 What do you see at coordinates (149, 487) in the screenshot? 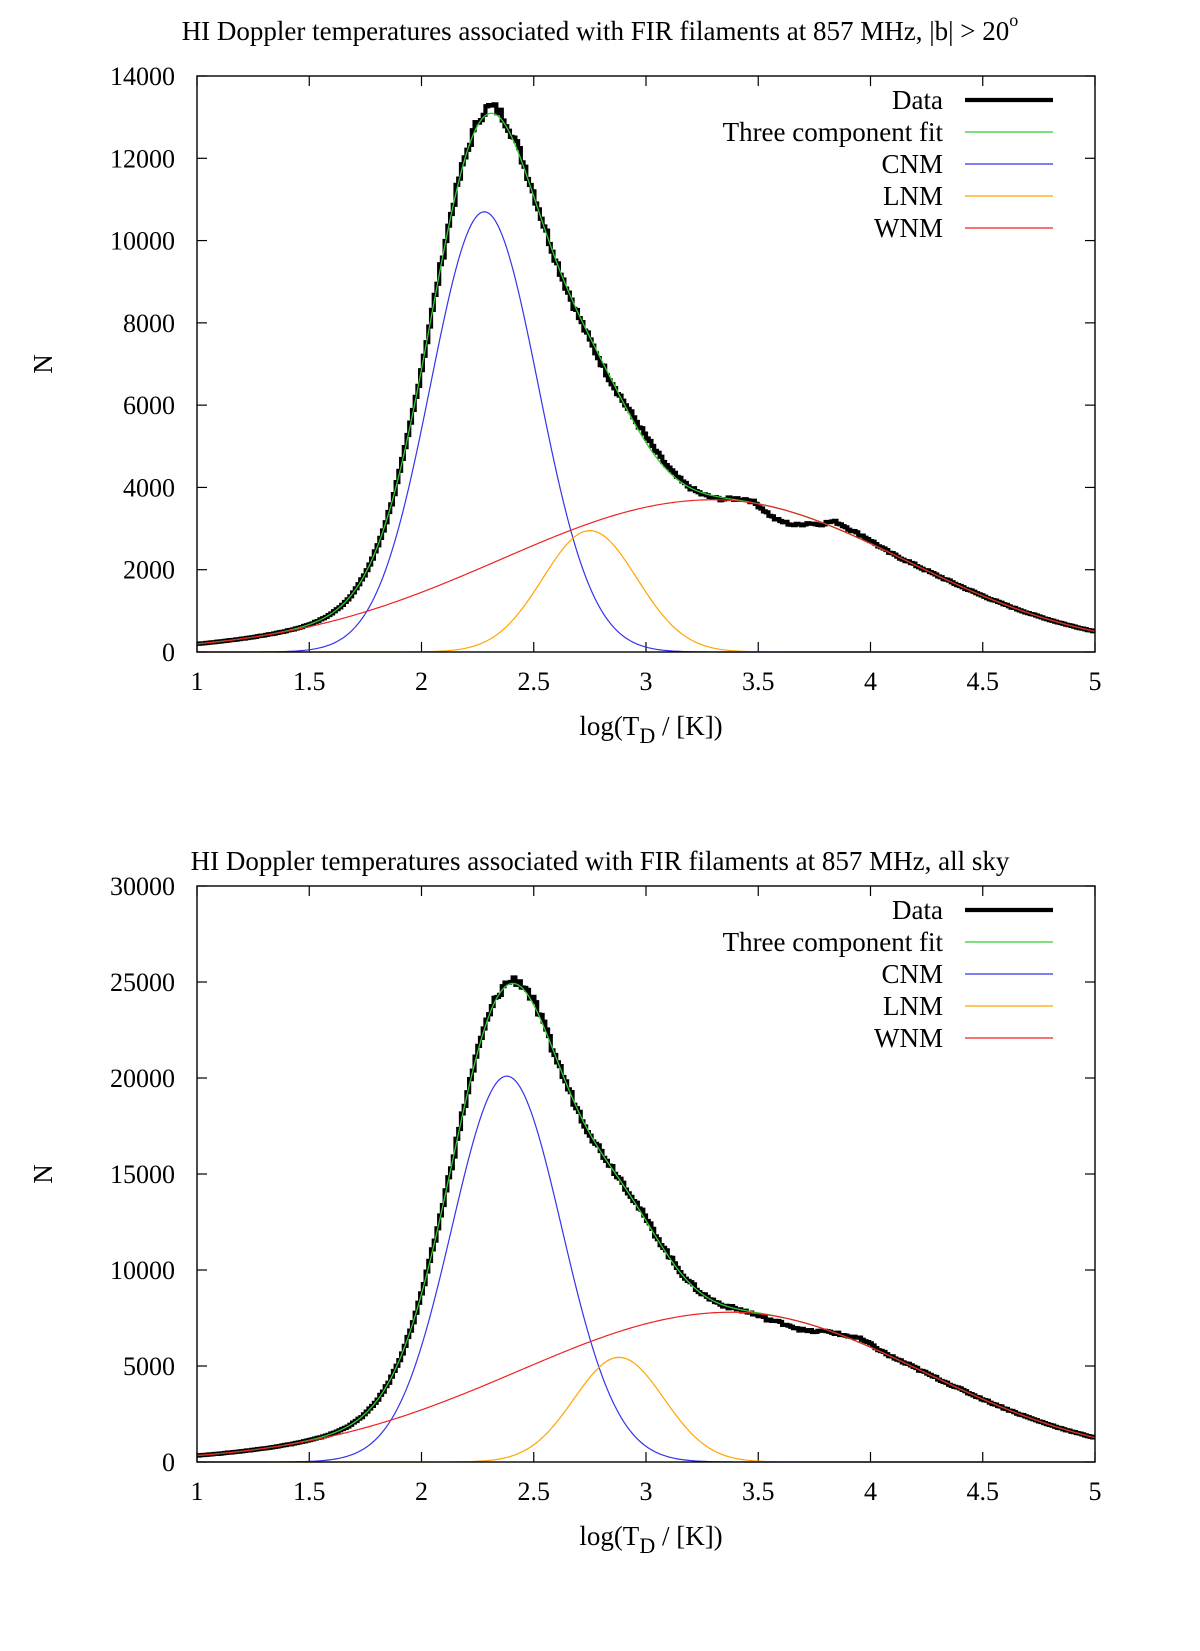
I see `y-tick-label: 4000` at bounding box center [149, 487].